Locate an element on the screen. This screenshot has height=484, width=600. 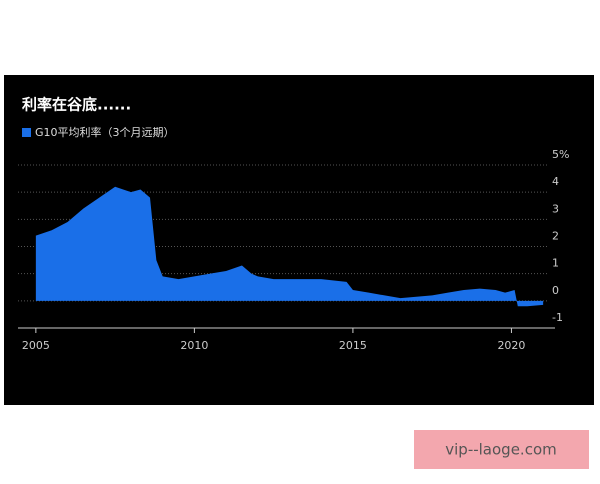
x-tick-label: 2010 is located at coordinates (194, 345).